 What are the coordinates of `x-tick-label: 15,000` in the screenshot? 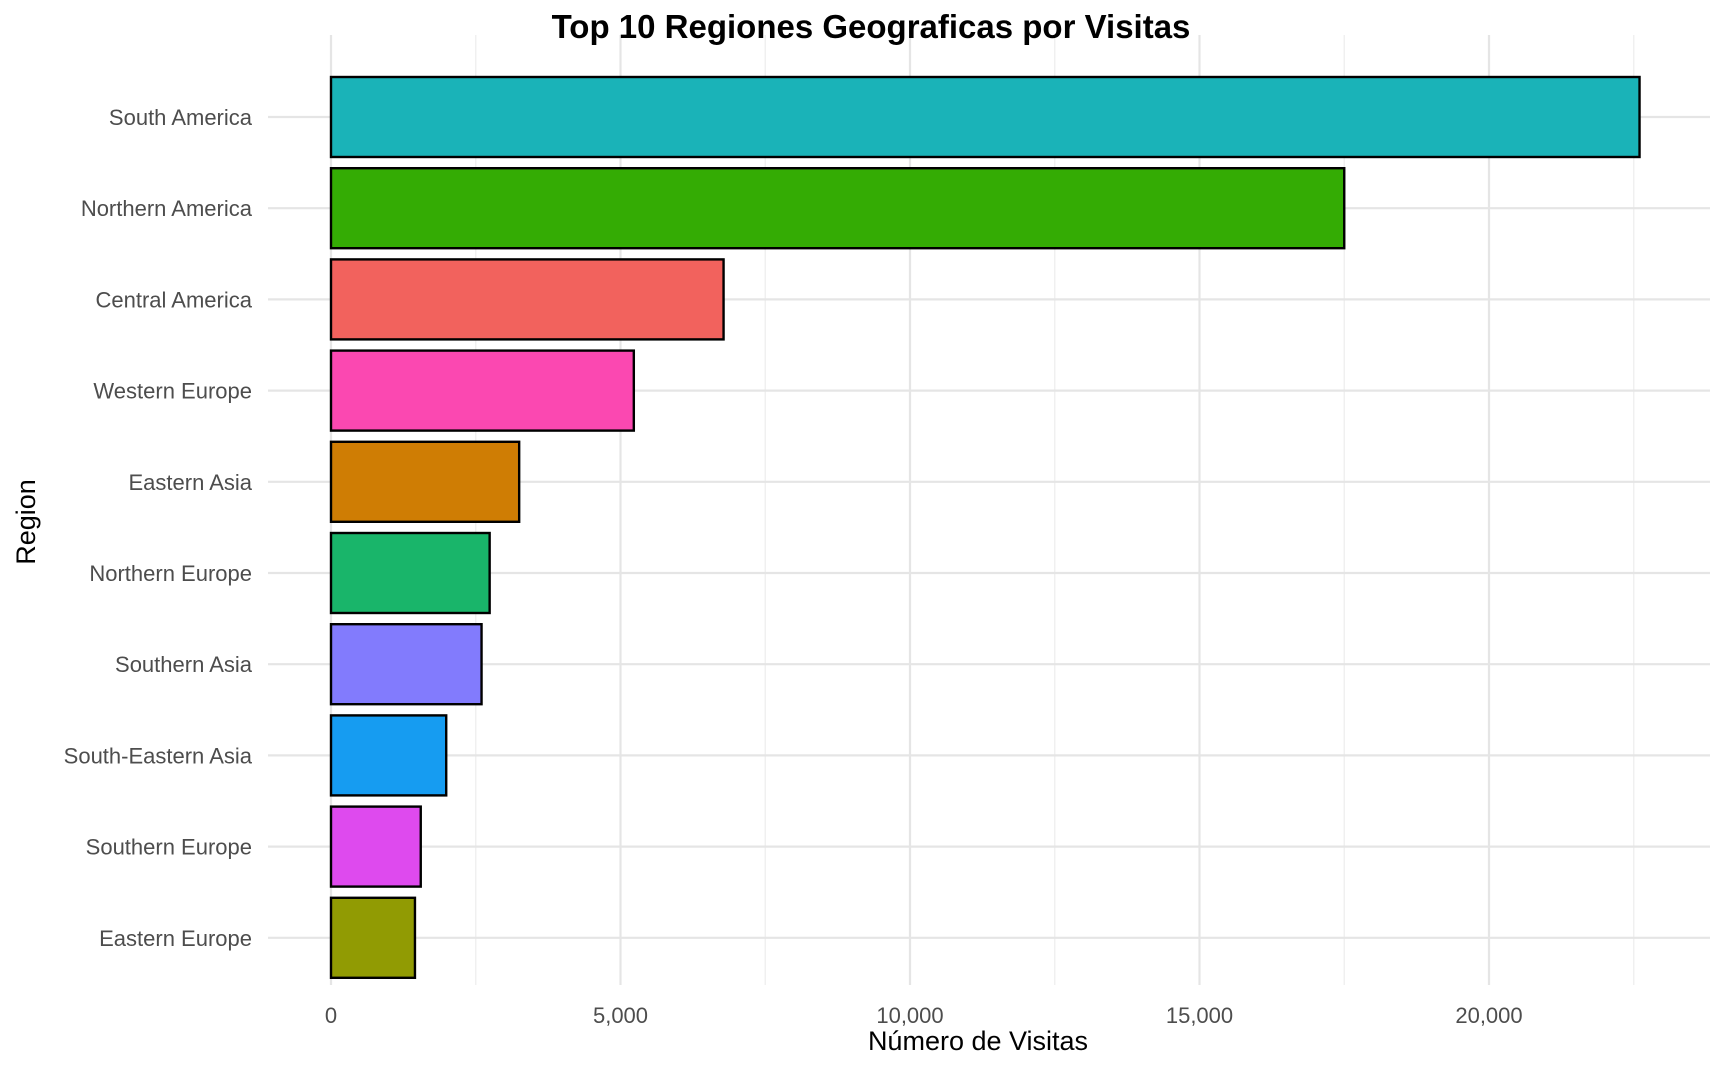 It's located at (1199, 1015).